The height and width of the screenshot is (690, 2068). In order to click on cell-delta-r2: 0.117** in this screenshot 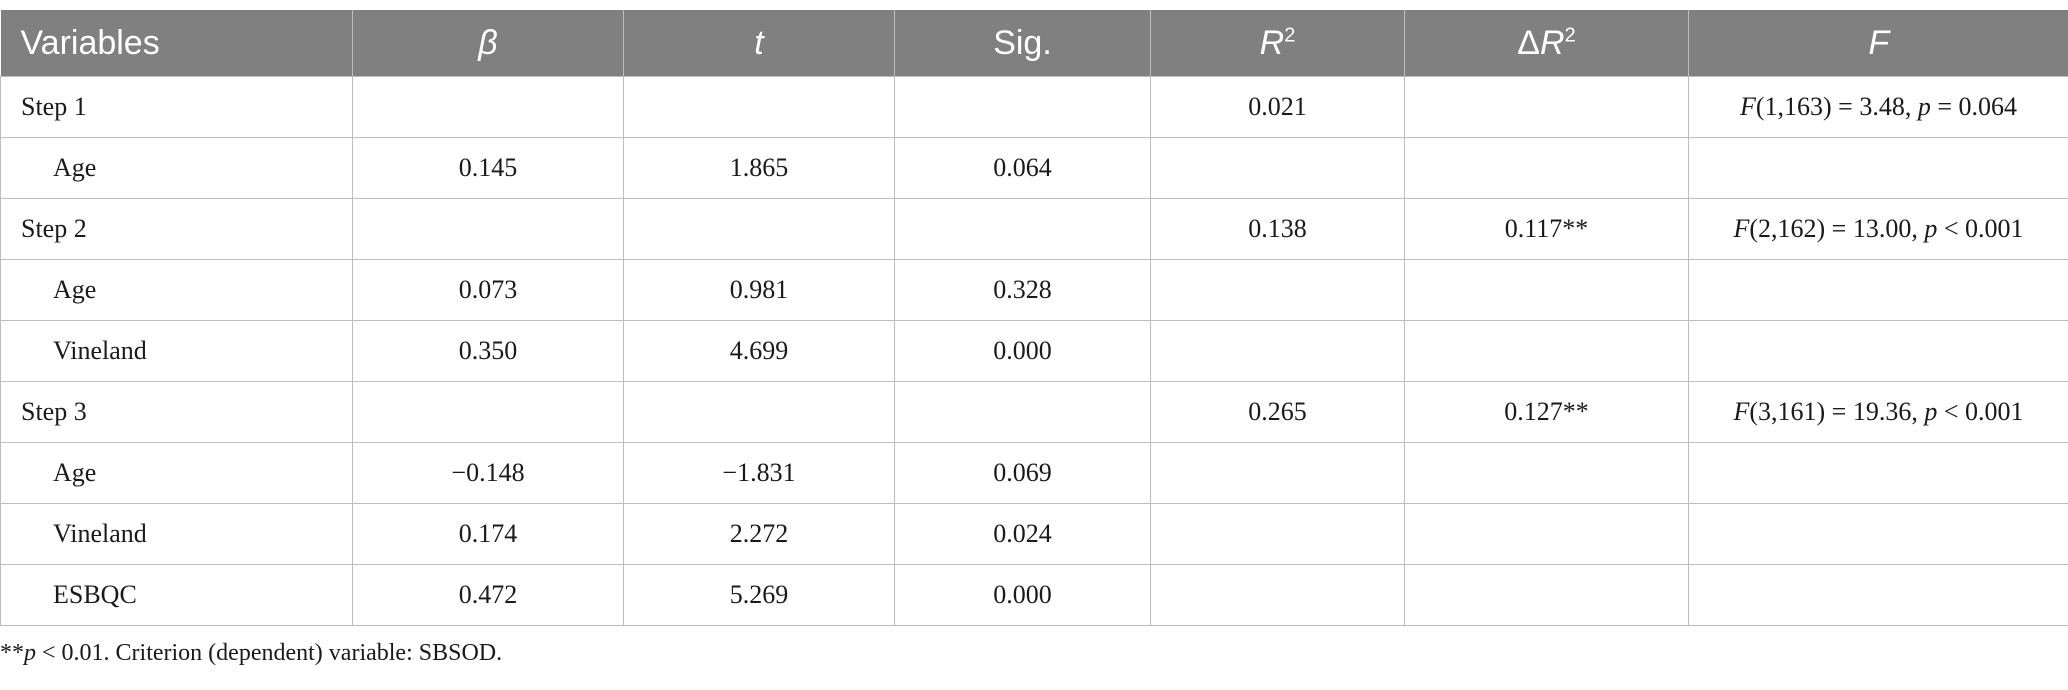, I will do `click(1546, 229)`.